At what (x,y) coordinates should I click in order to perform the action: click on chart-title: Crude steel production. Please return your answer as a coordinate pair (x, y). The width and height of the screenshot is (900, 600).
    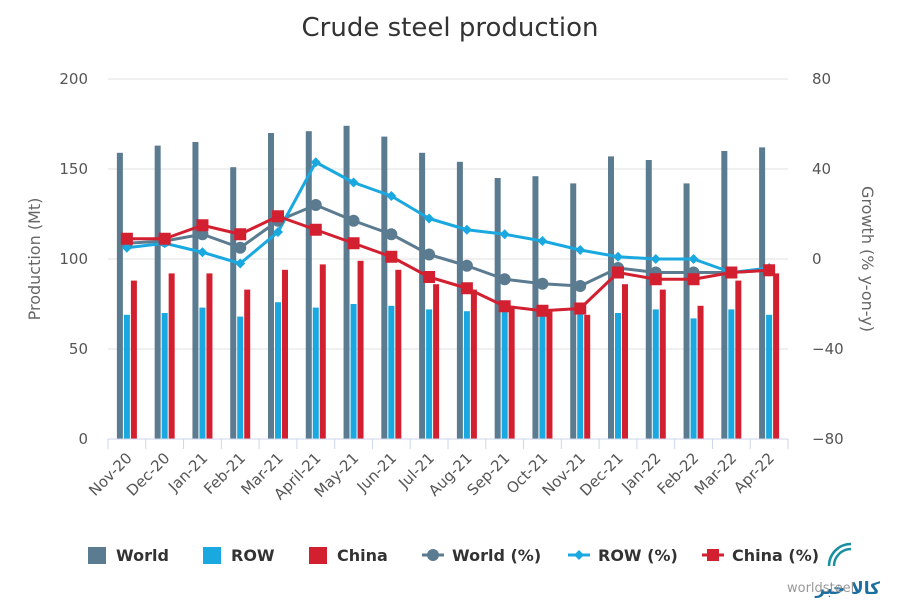
    Looking at the image, I should click on (450, 28).